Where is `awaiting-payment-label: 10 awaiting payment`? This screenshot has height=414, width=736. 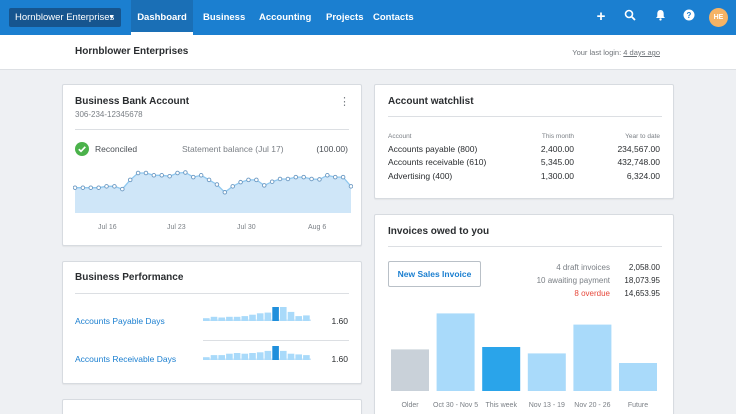 awaiting-payment-label: 10 awaiting payment is located at coordinates (573, 280).